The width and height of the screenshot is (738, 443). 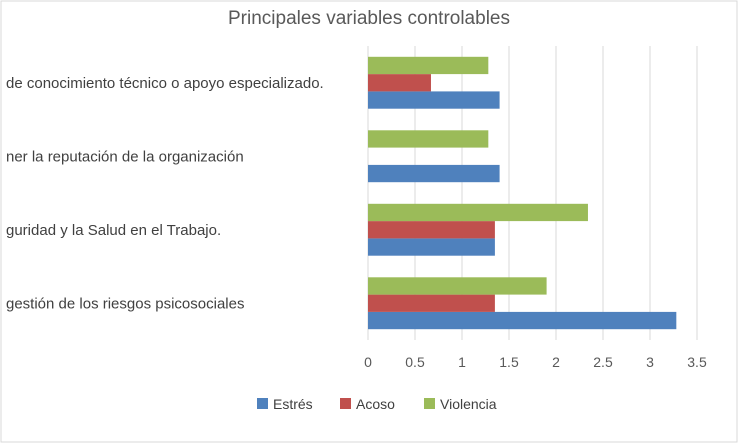 I want to click on category-label: ner la reputación de la organización, so click(x=125, y=156).